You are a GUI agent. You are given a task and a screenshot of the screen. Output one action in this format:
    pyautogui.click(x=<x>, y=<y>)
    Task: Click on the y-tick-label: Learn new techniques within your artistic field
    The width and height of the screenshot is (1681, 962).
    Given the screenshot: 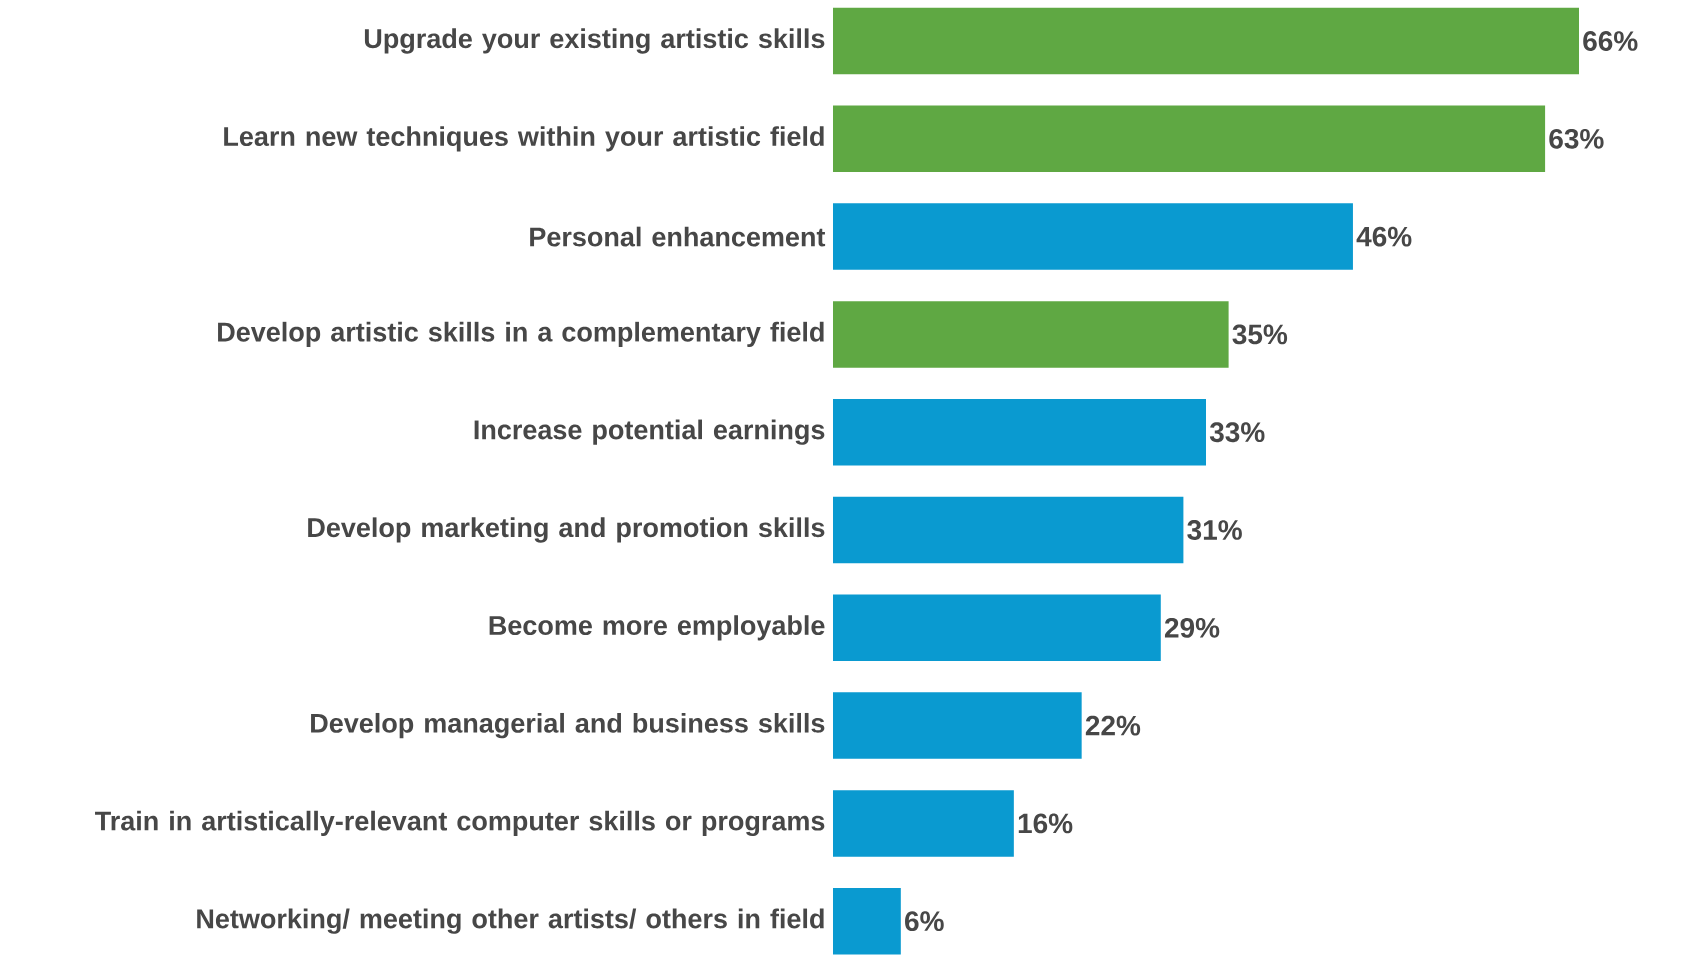 What is the action you would take?
    pyautogui.click(x=524, y=139)
    